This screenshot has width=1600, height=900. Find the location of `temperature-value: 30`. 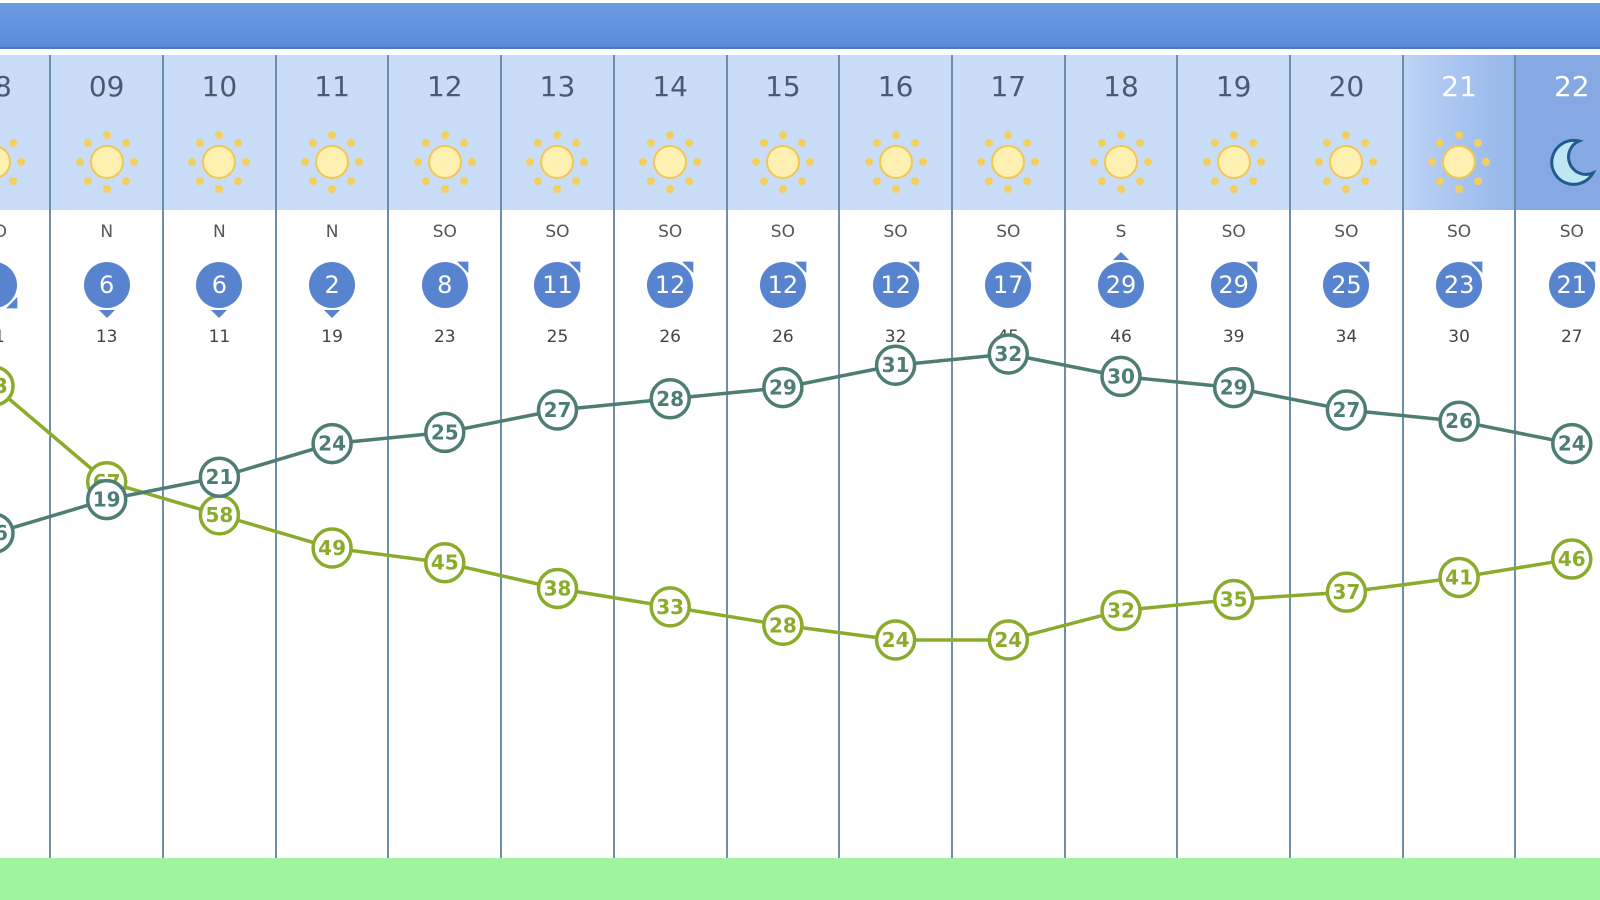

temperature-value: 30 is located at coordinates (1121, 376).